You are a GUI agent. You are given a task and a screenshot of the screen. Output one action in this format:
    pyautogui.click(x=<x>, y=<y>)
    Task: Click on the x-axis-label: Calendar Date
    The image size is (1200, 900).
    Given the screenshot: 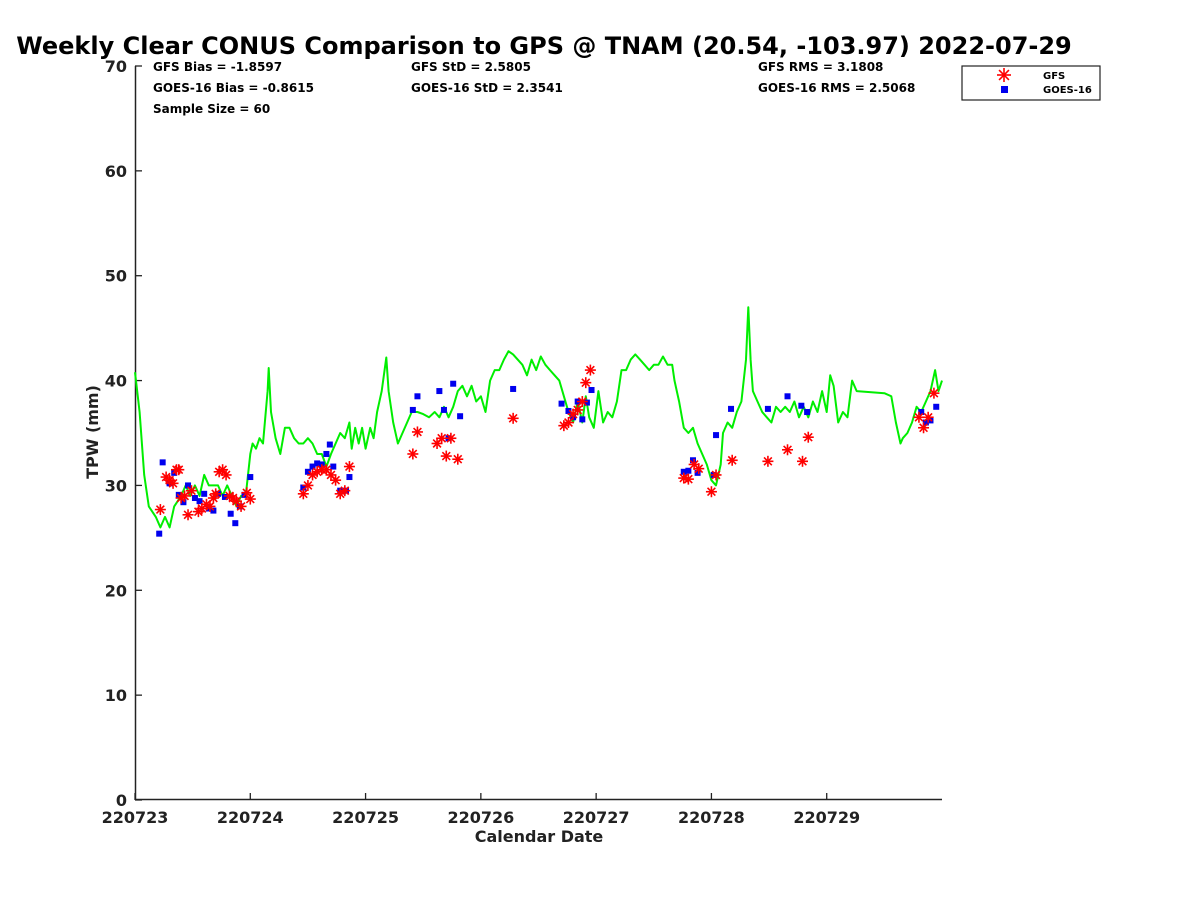 What is the action you would take?
    pyautogui.click(x=539, y=836)
    